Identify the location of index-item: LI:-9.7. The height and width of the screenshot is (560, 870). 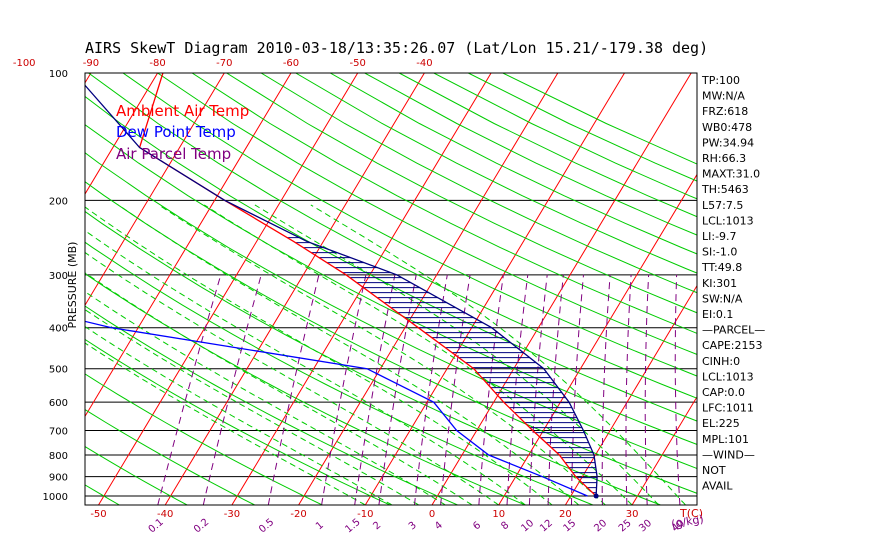
(719, 236).